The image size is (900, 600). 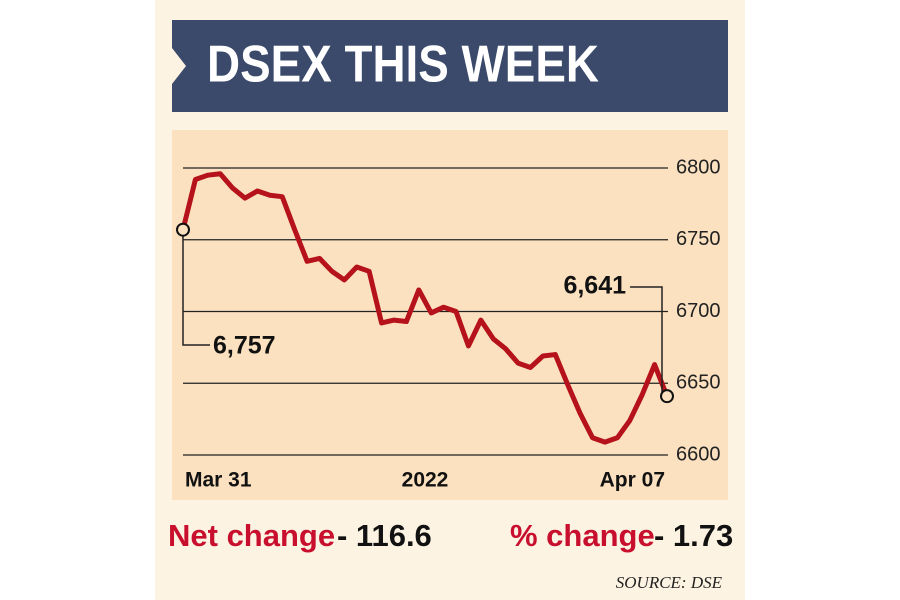 What do you see at coordinates (667, 396) in the screenshot?
I see `end-point` at bounding box center [667, 396].